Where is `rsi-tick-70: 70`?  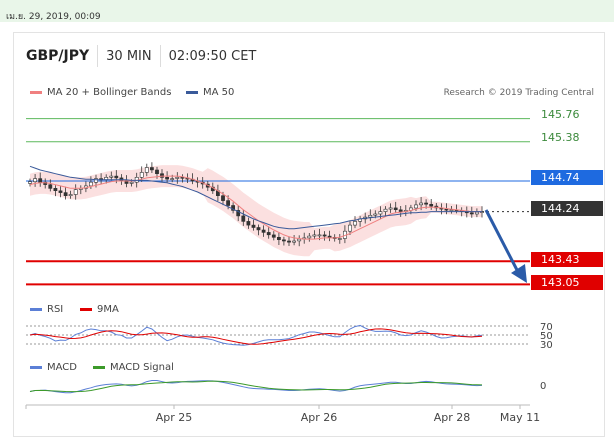 rsi-tick-70: 70 is located at coordinates (546, 327).